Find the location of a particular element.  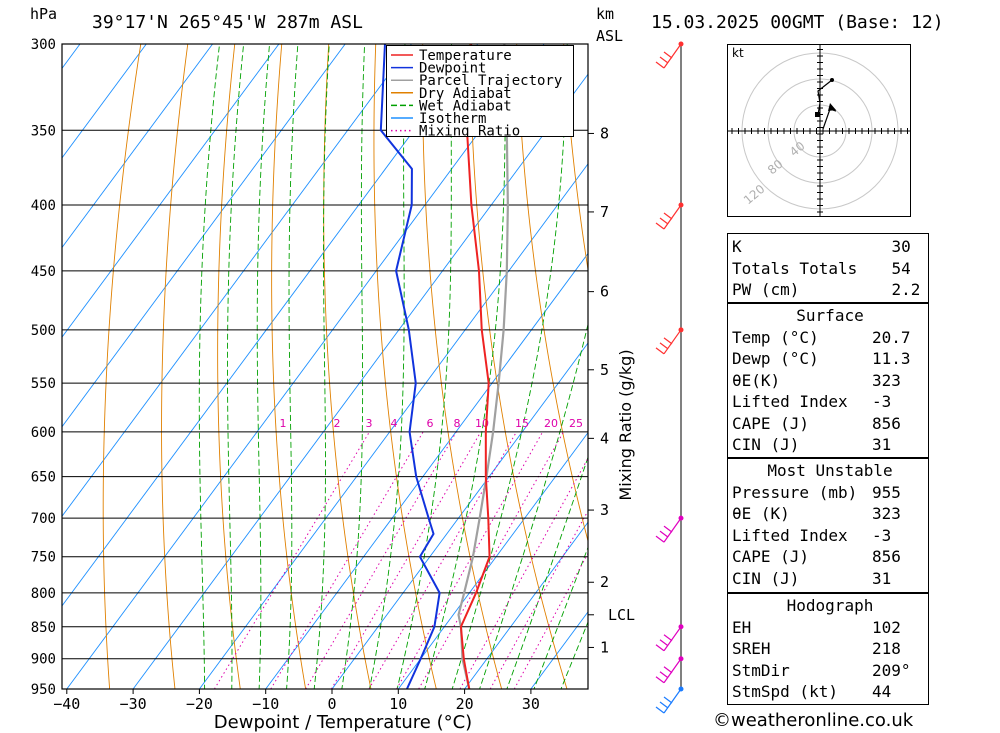

km-tick-label: 3 is located at coordinates (604, 510).